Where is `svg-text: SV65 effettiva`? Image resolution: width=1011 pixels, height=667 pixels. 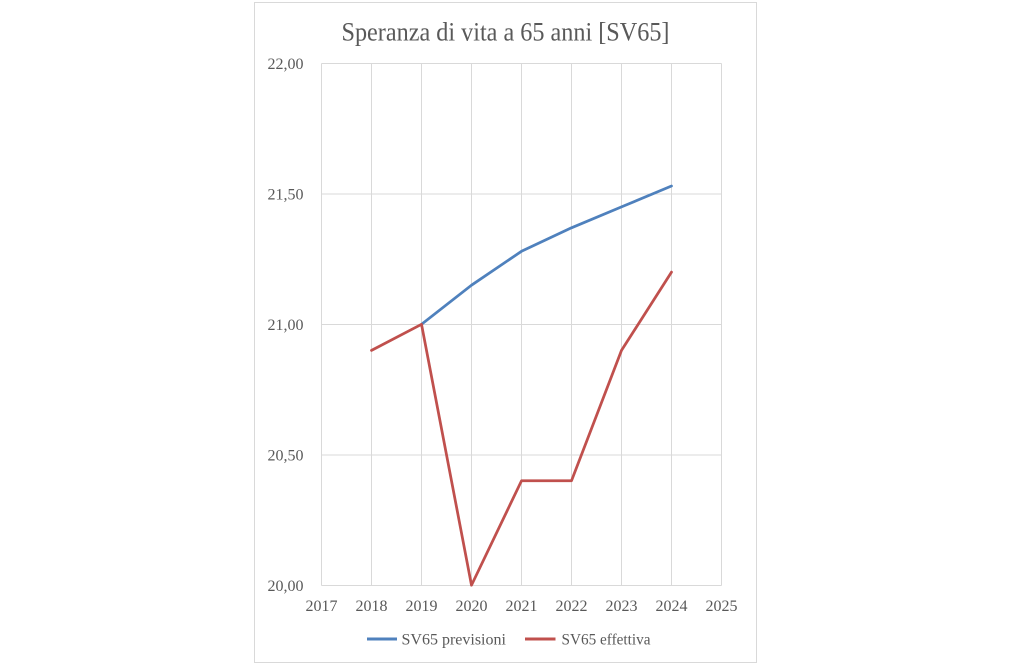
svg-text: SV65 effettiva is located at coordinates (606, 640).